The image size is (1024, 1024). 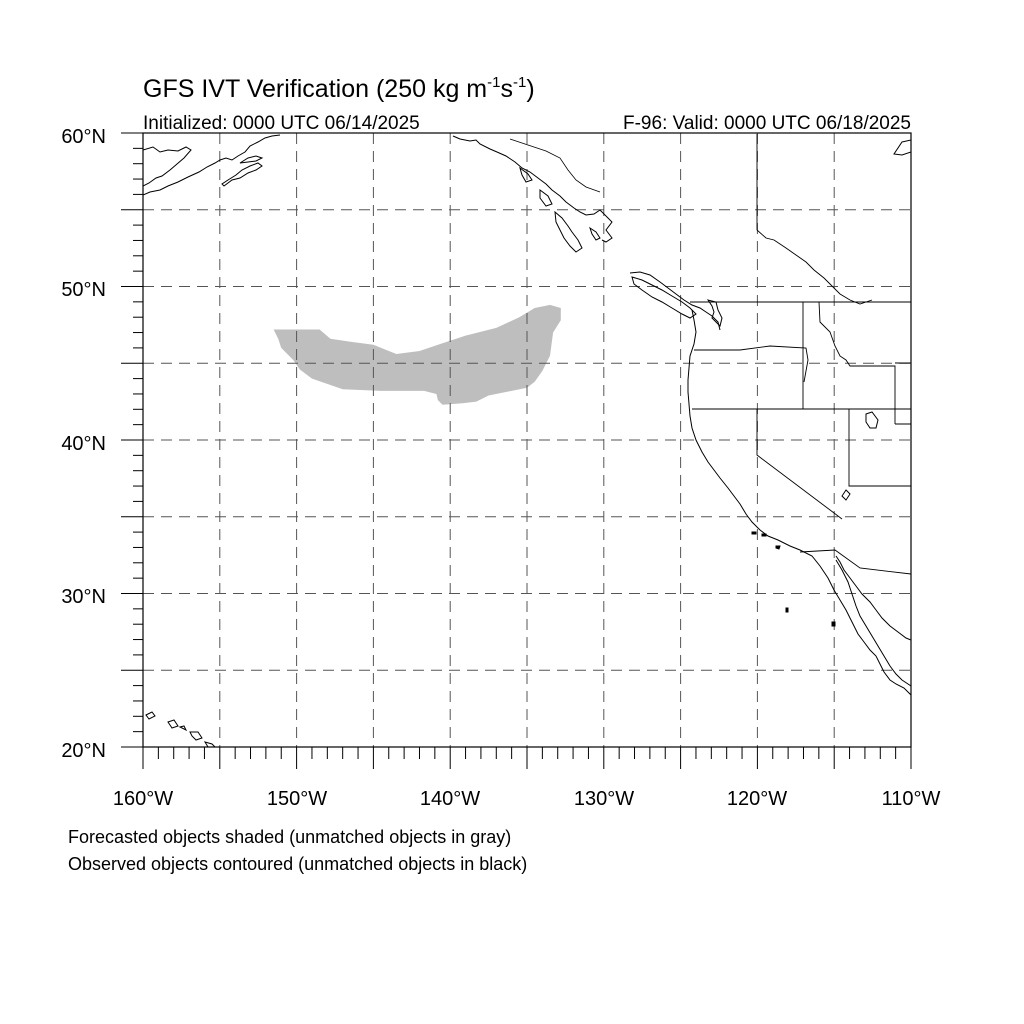 I want to click on latitude-labels: 60°N 50°N 40°N 30°N 20°N, so click(x=83, y=444).